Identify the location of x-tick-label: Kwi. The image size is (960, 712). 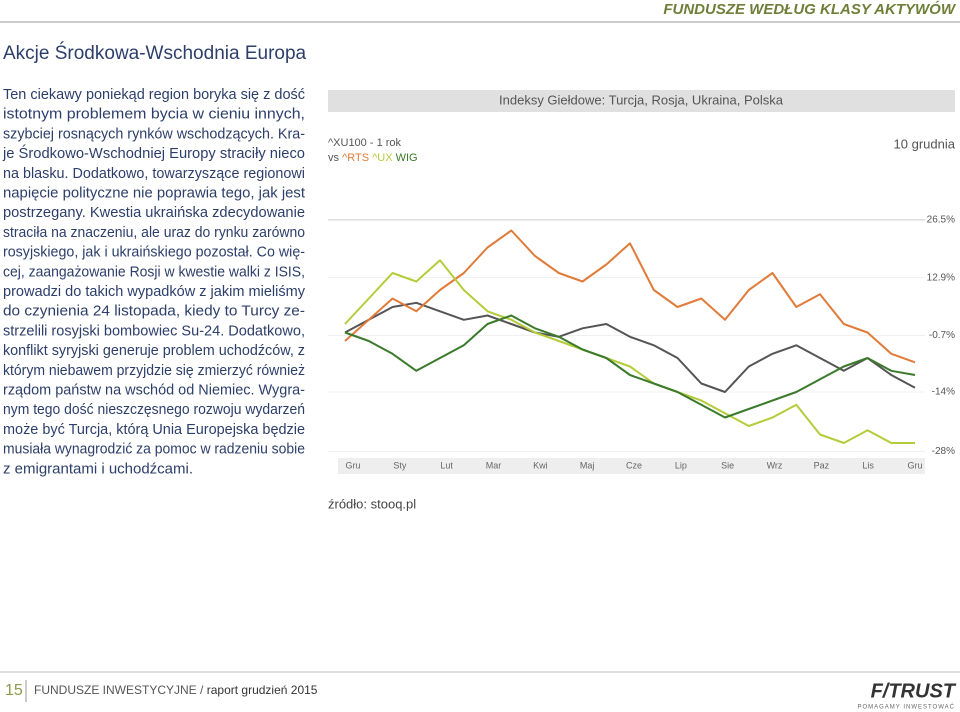
(540, 465).